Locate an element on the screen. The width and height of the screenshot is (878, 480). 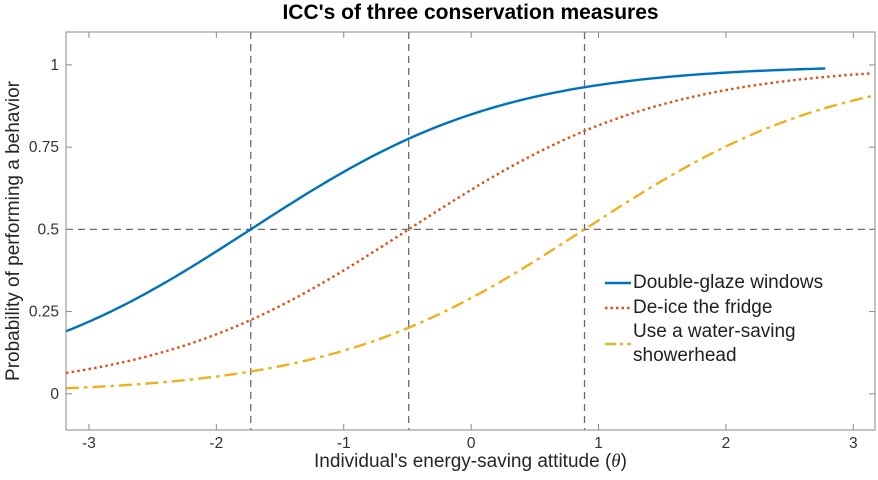
legend-line-dotted-icon is located at coordinates (618, 308).